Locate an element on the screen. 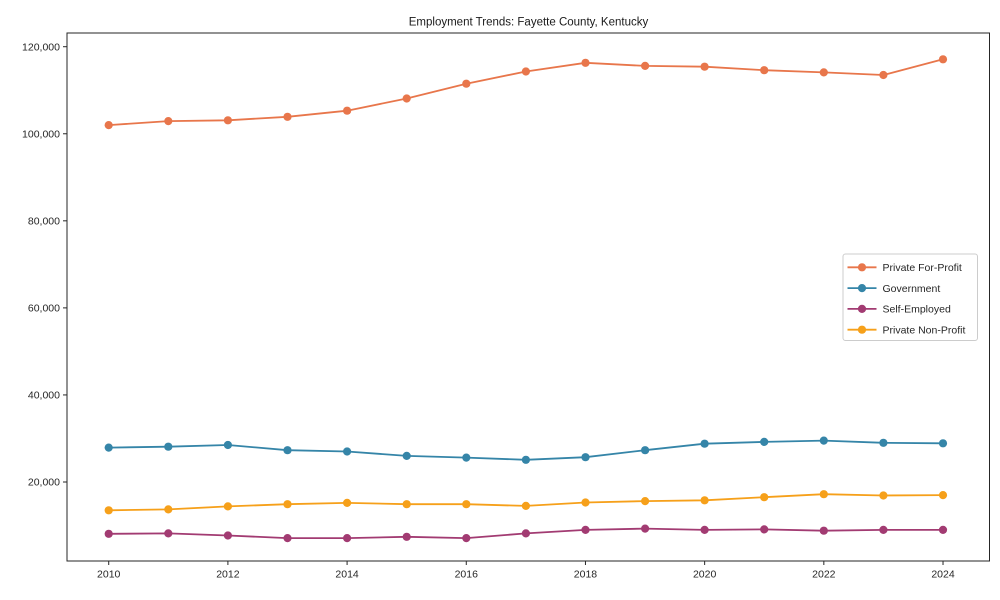  x-tick-label: 2016 is located at coordinates (467, 575).